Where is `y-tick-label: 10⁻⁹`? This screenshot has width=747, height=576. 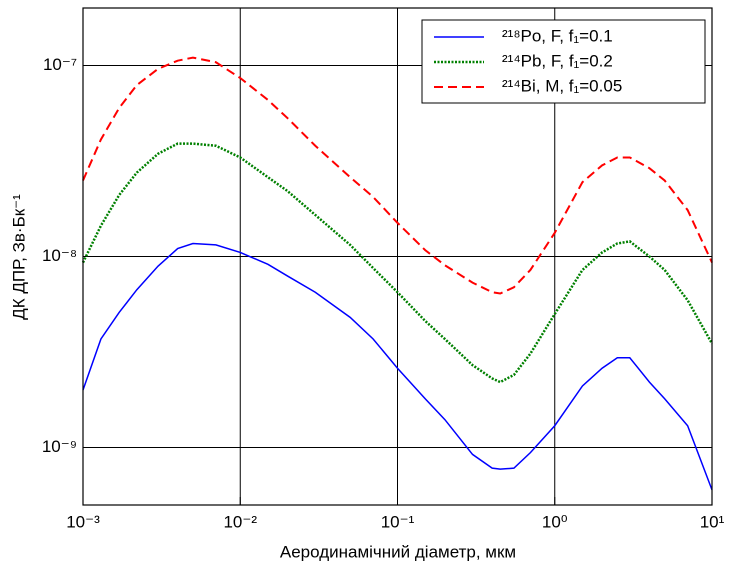
y-tick-label: 10⁻⁹ is located at coordinates (59, 446).